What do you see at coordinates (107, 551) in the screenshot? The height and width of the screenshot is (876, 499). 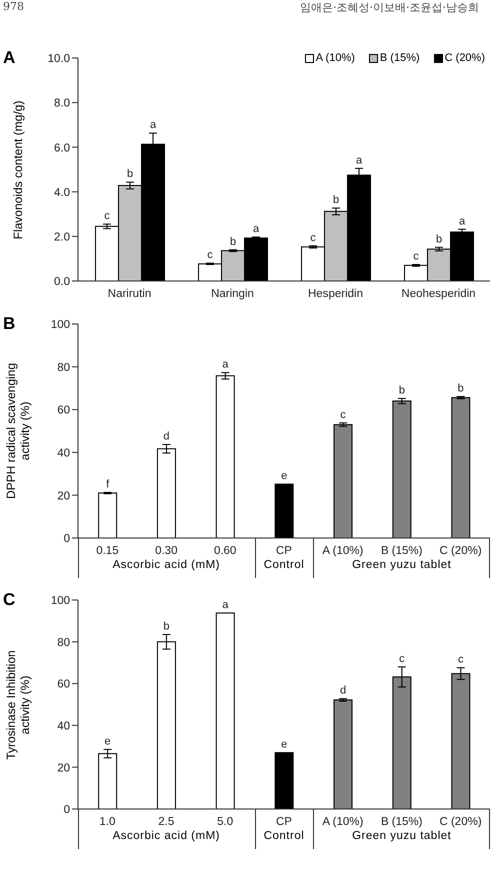 I see `x-tick-label: 0.15` at bounding box center [107, 551].